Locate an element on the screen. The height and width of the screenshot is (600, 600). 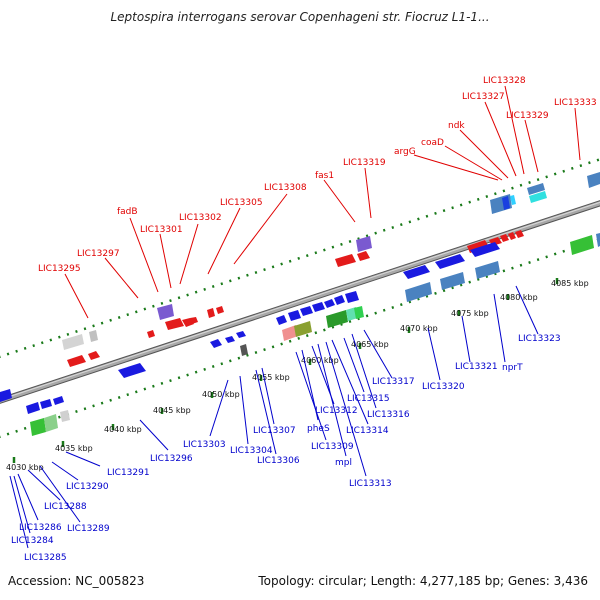
gene-label: fadB is located at coordinates (127, 212).